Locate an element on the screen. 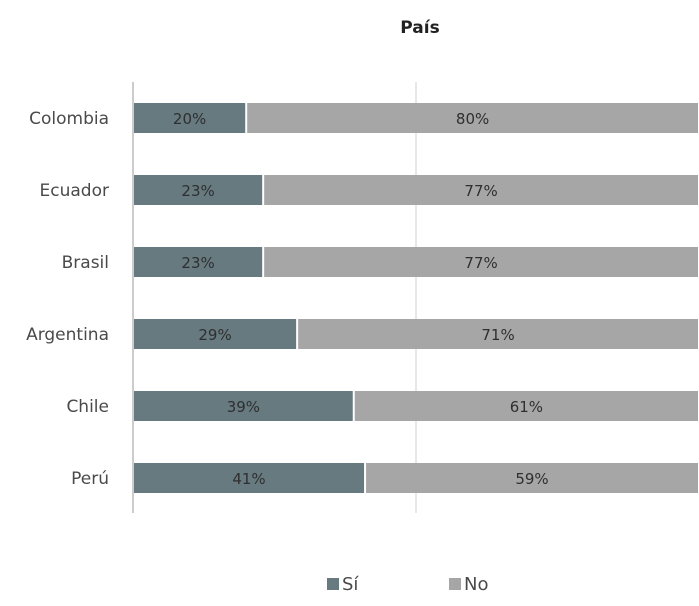  legend-label: Sí is located at coordinates (350, 584).